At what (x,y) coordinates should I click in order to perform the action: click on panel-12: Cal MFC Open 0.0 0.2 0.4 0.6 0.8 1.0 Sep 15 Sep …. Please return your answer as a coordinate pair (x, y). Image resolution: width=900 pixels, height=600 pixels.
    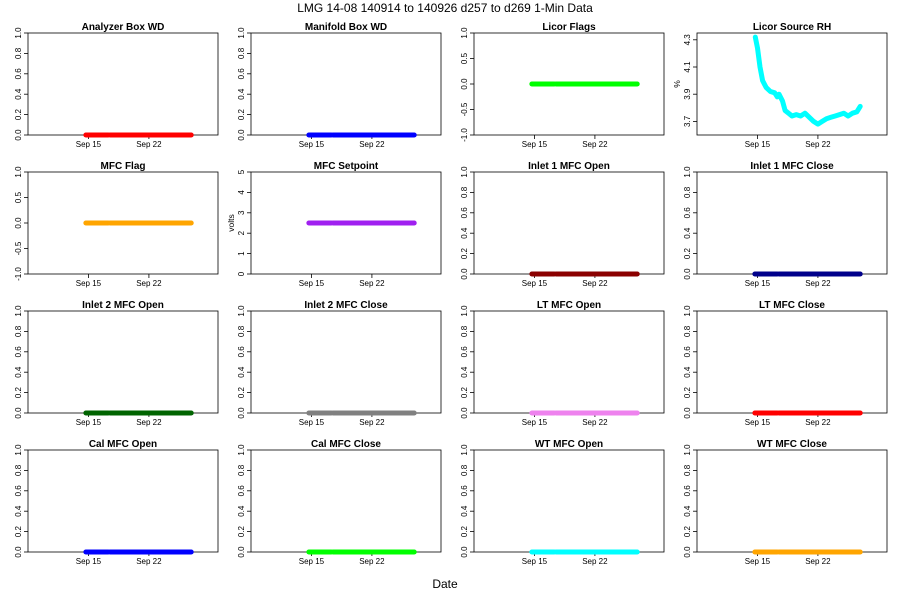
    Looking at the image, I should click on (116, 502).